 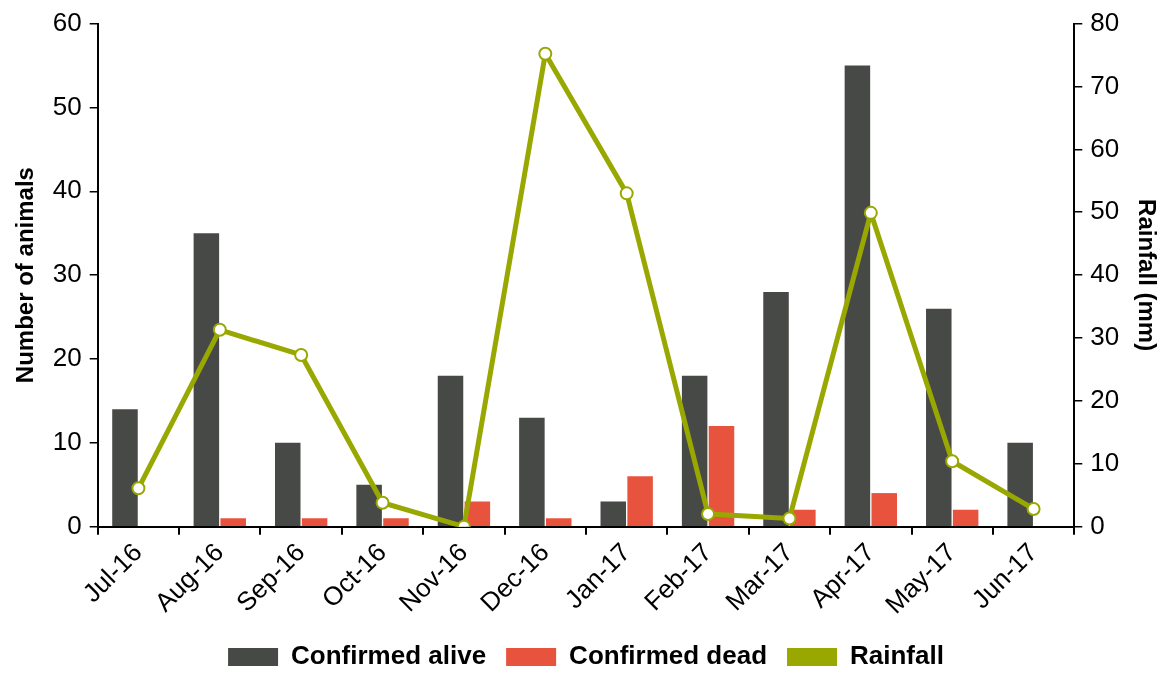 What do you see at coordinates (1105, 399) in the screenshot?
I see `y2-tick-label: 20` at bounding box center [1105, 399].